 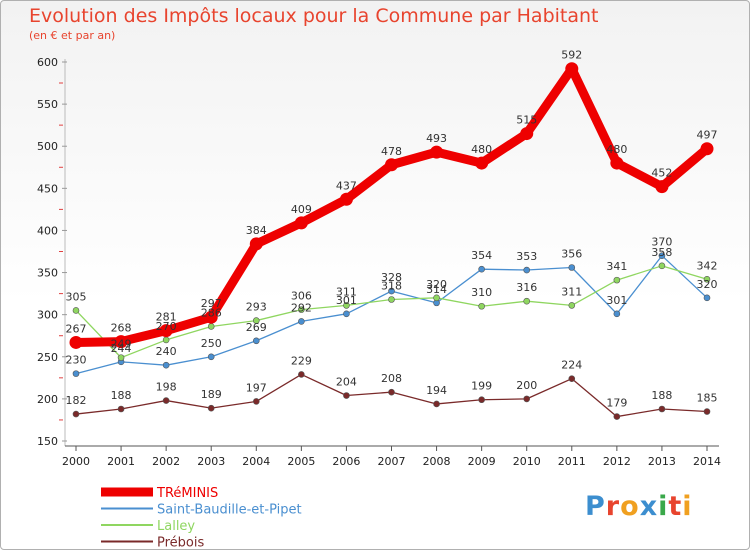 What do you see at coordinates (616, 266) in the screenshot?
I see `data-label: 341` at bounding box center [616, 266].